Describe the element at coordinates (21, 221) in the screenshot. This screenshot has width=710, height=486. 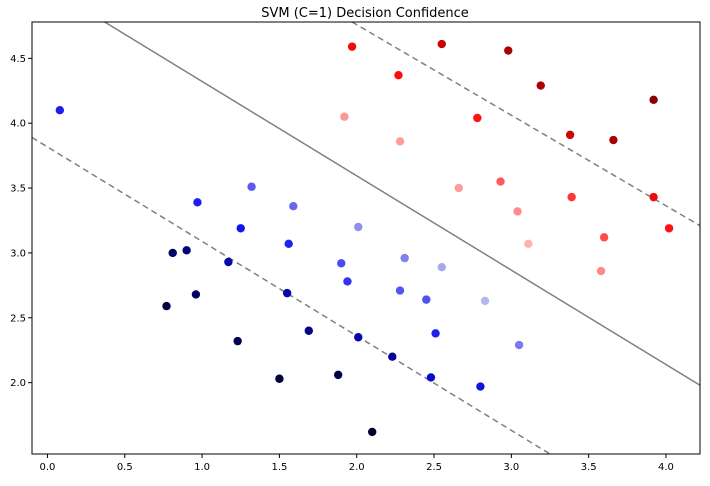
I see `y-axis: 2.0 2.5 3.0 3.5 4.0 4.5` at that location.